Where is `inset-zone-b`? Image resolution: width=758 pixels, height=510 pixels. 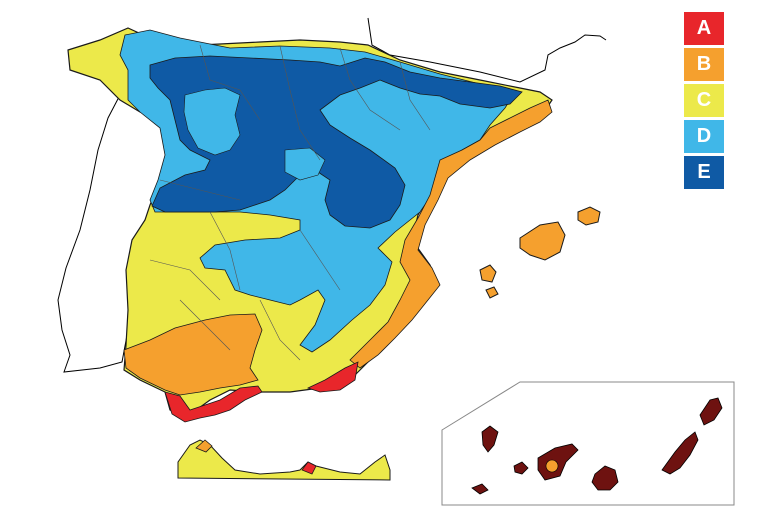 inset-zone-b is located at coordinates (204, 446).